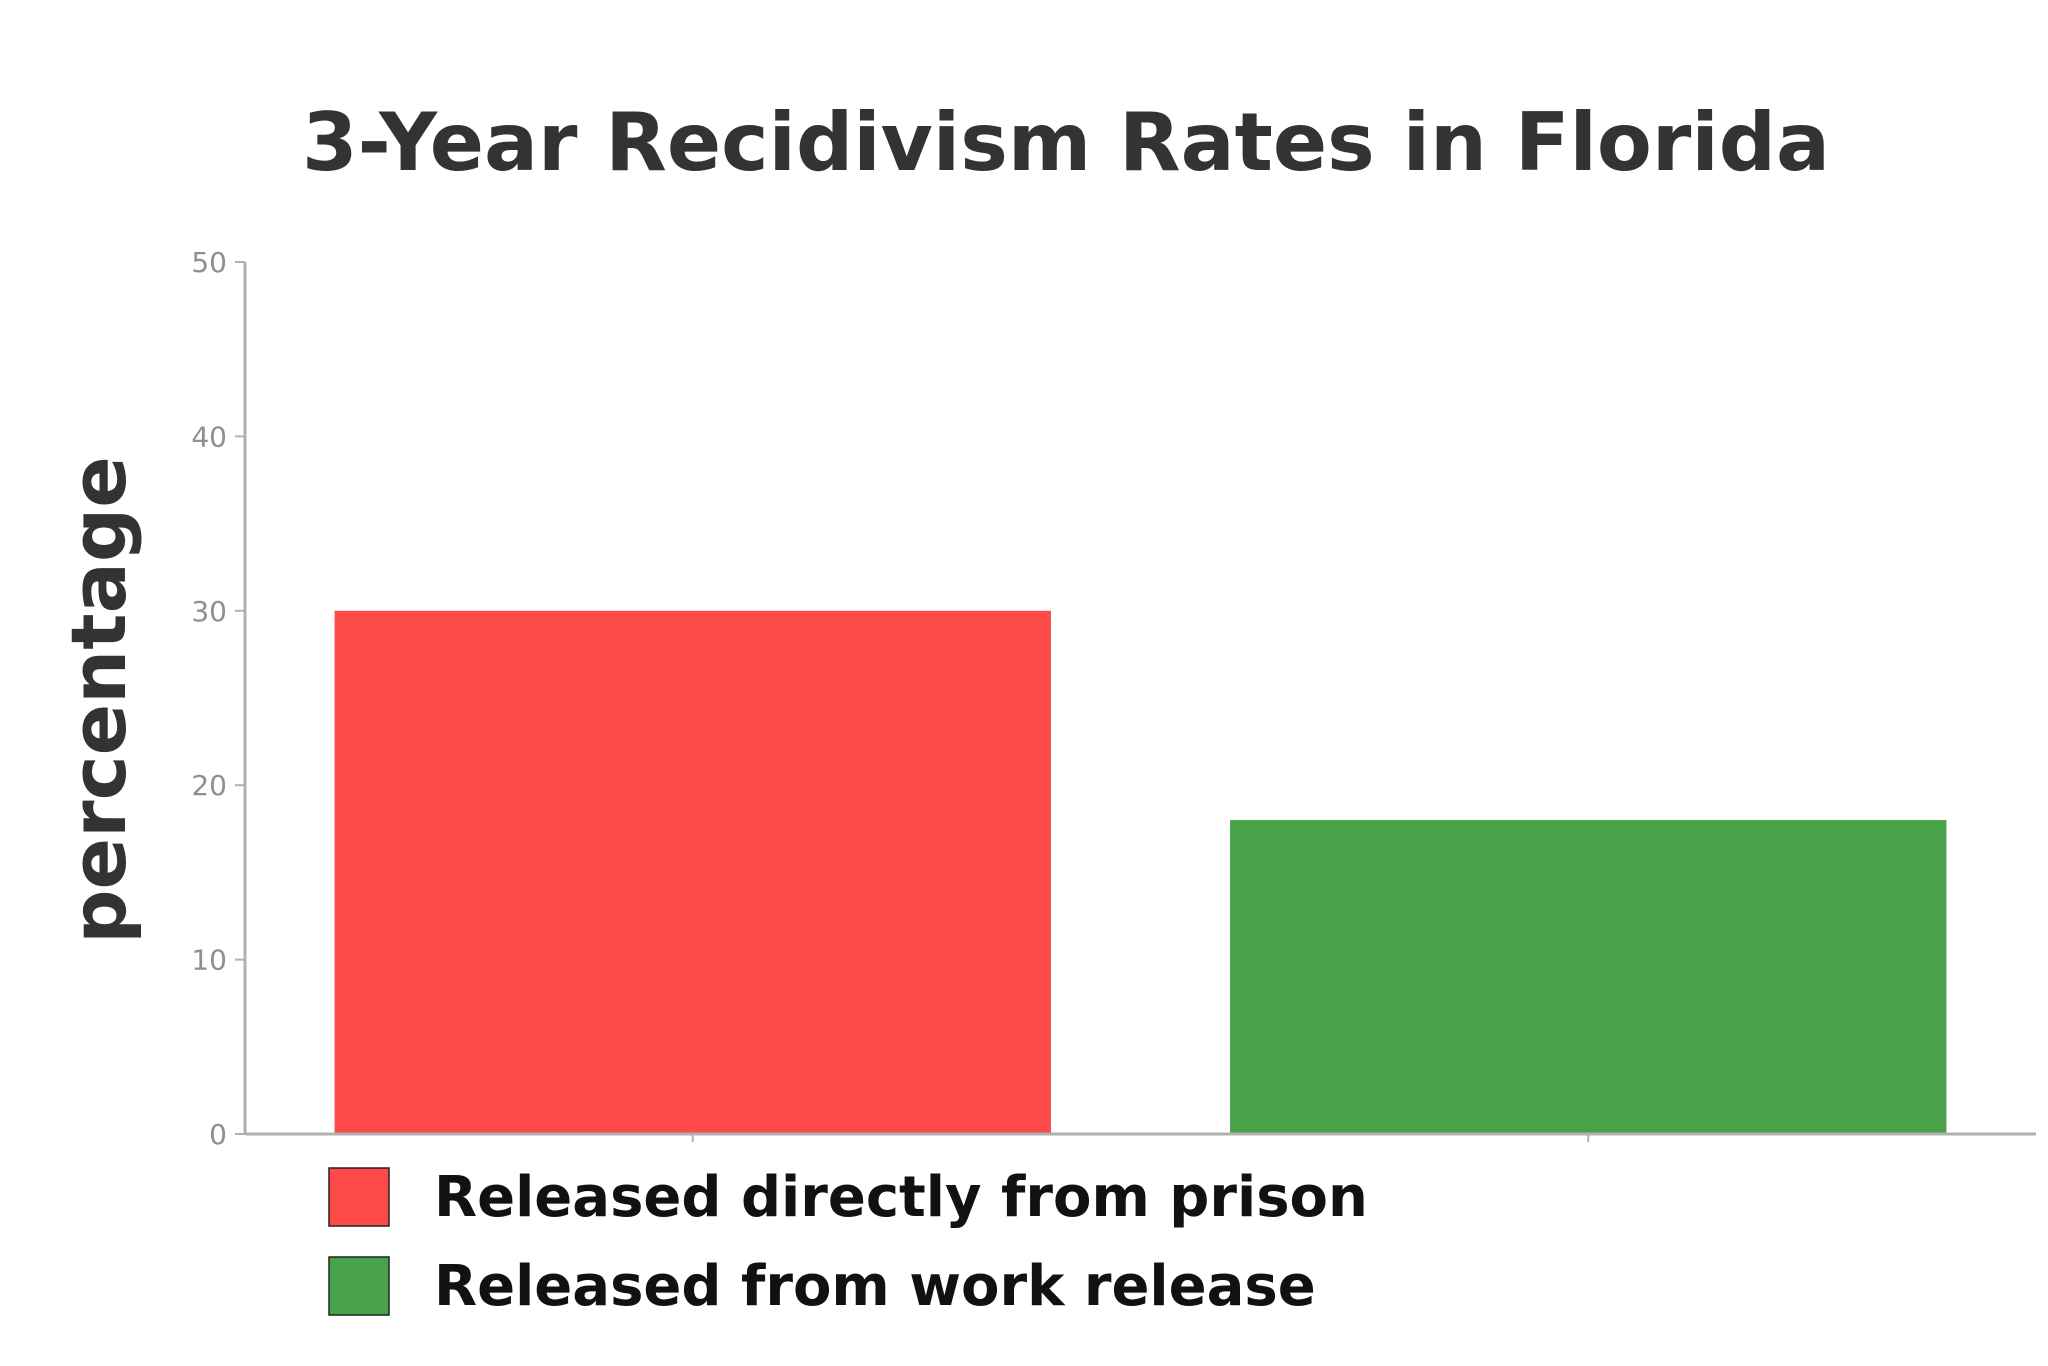 The height and width of the screenshot is (1366, 2048). What do you see at coordinates (209, 611) in the screenshot?
I see `y-tick-label: 30` at bounding box center [209, 611].